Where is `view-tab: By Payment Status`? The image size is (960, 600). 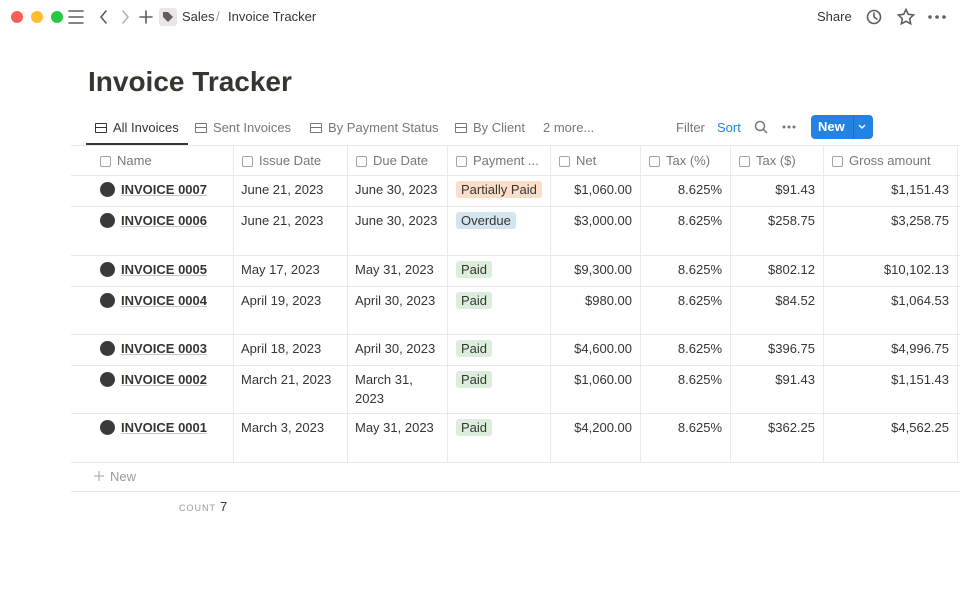
view-tab: By Payment Status is located at coordinates (374, 127).